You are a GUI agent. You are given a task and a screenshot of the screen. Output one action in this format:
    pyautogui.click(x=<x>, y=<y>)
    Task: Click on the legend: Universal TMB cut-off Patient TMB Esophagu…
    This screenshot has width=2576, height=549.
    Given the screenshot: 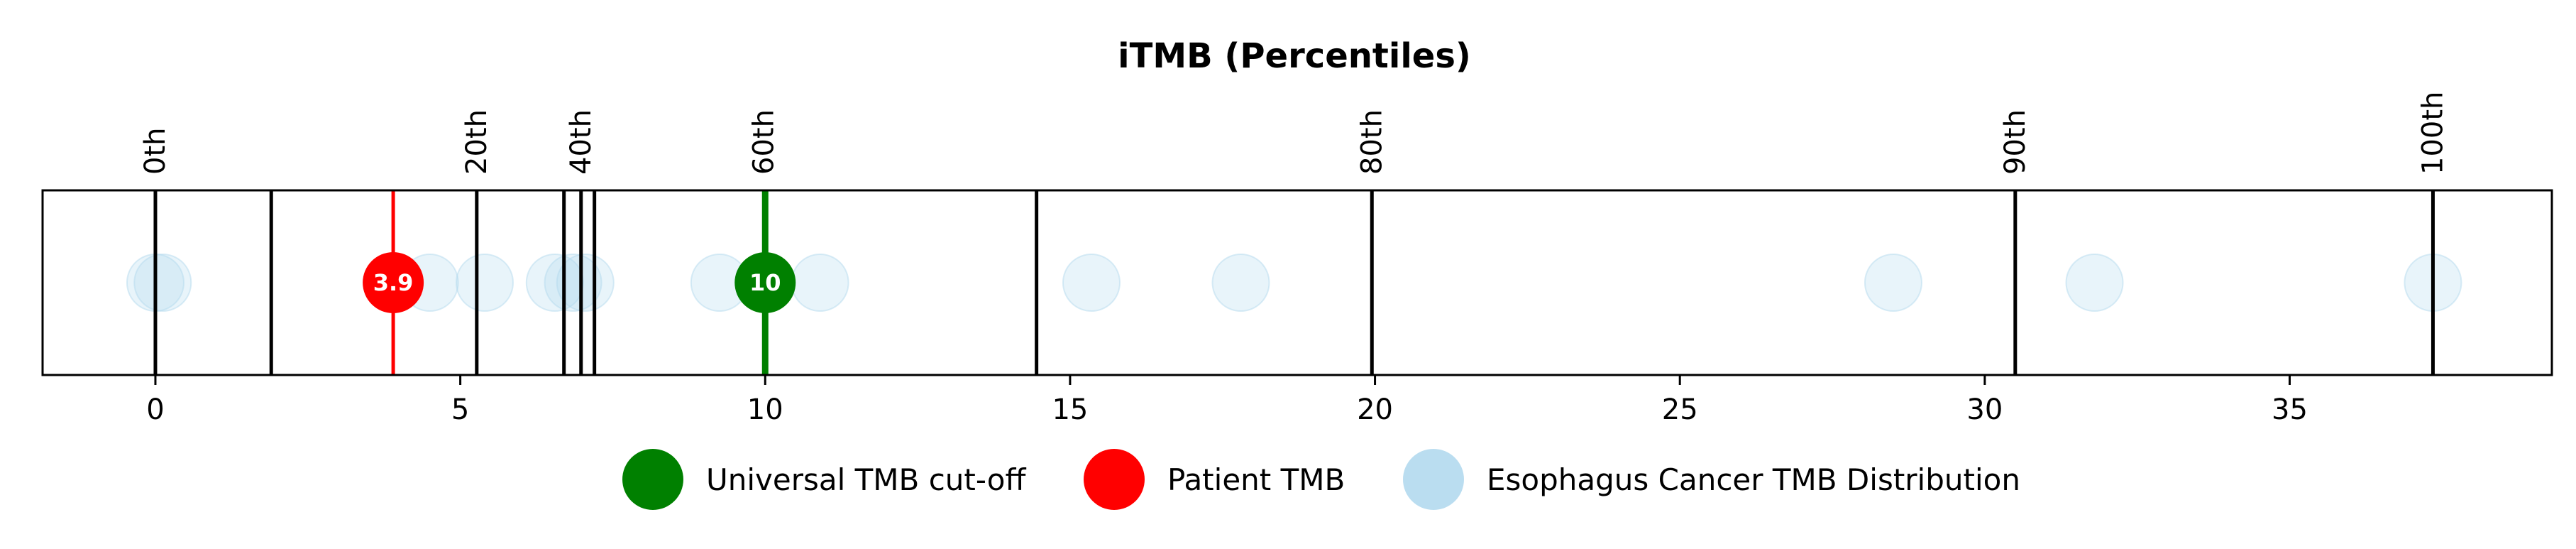 What is the action you would take?
    pyautogui.click(x=1321, y=480)
    